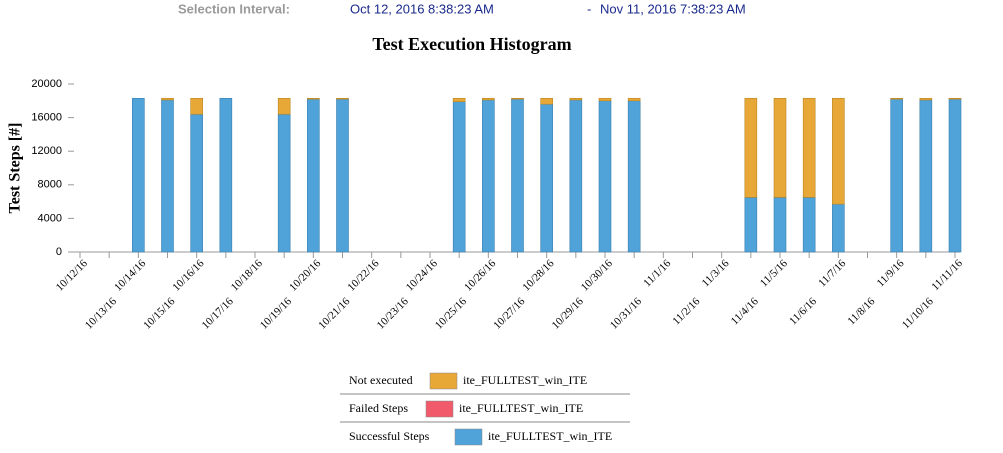  What do you see at coordinates (716, 273) in the screenshot?
I see `x-tick-label: 11/3/16` at bounding box center [716, 273].